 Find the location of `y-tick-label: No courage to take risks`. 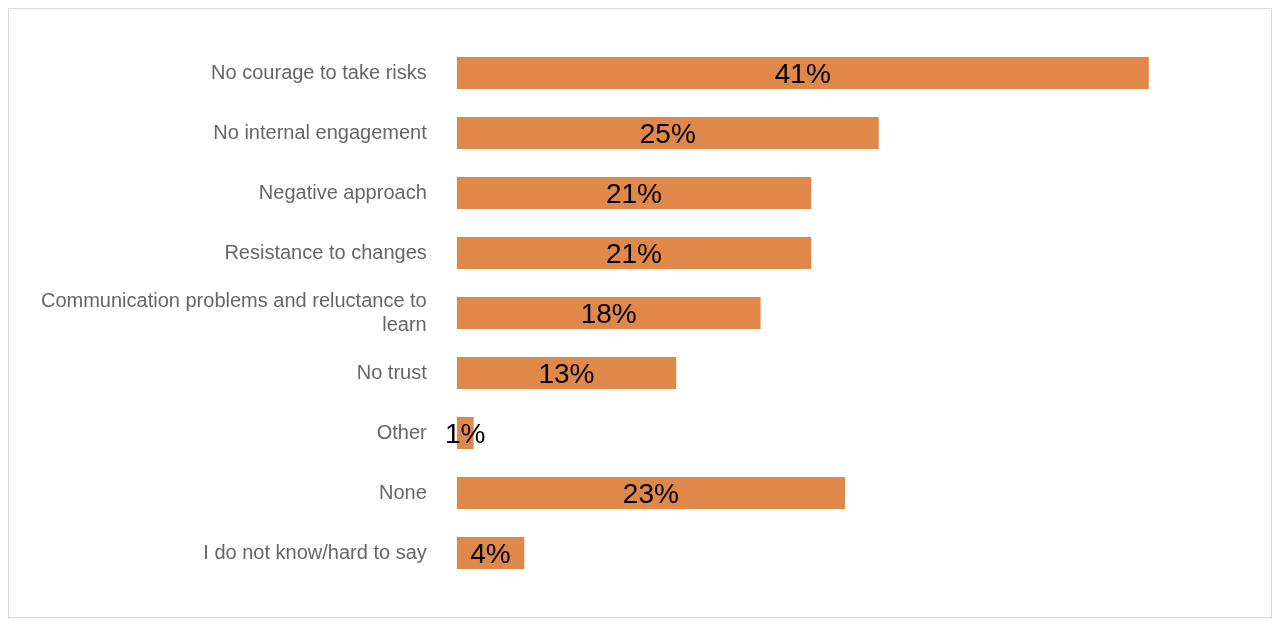

y-tick-label: No courage to take risks is located at coordinates (319, 71).